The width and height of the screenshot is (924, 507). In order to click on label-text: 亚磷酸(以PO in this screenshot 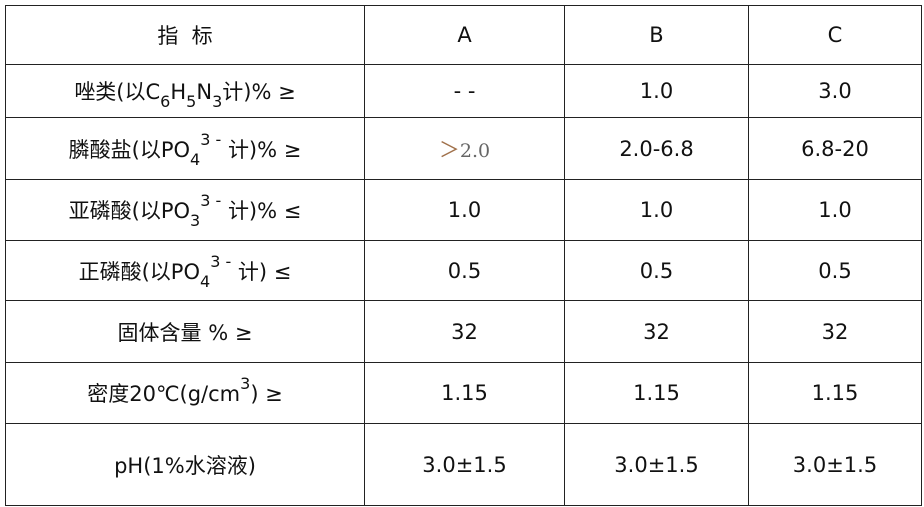, I will do `click(129, 211)`.